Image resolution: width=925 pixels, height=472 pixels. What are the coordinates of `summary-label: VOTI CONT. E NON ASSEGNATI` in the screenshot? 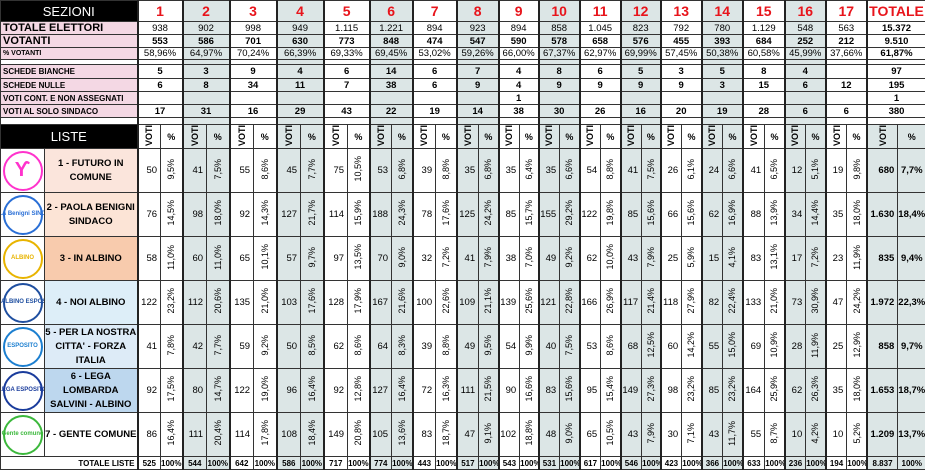 It's located at (69, 98).